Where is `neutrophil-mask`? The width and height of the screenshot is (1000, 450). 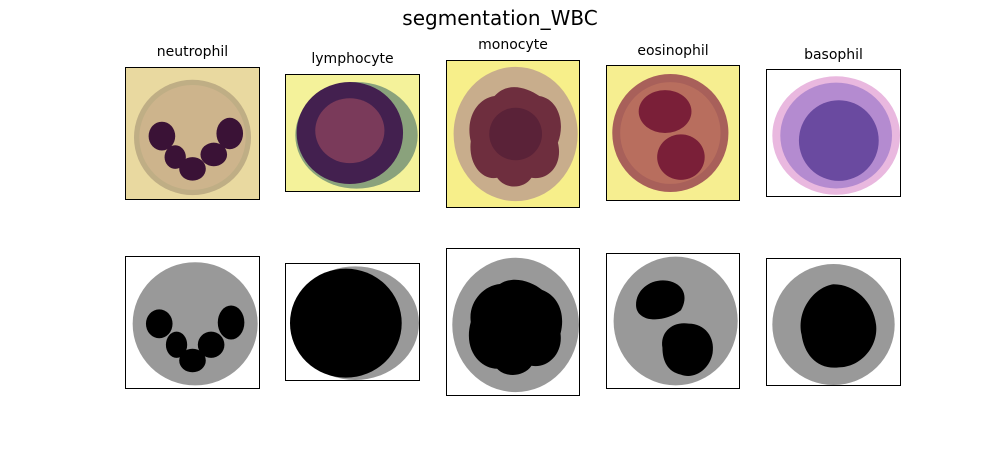 neutrophil-mask is located at coordinates (192, 322).